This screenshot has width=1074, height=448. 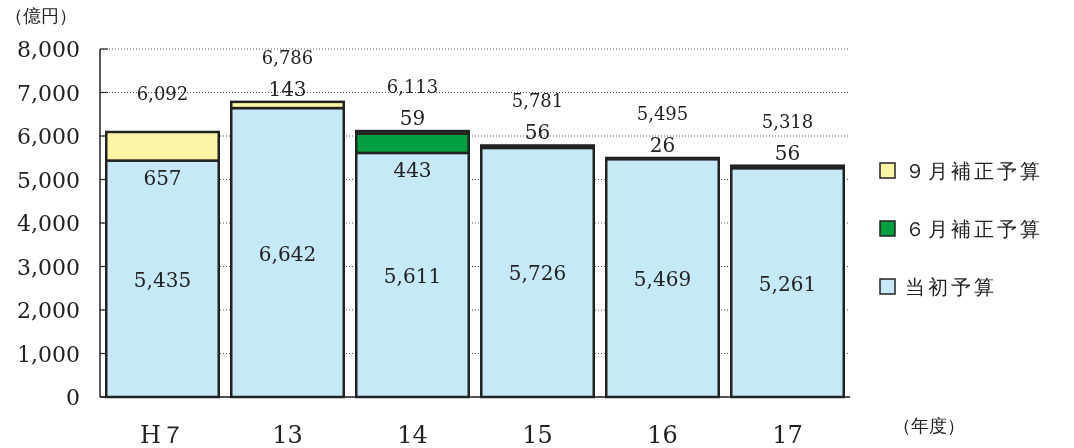 What do you see at coordinates (412, 434) in the screenshot?
I see `x-tick-label: 14` at bounding box center [412, 434].